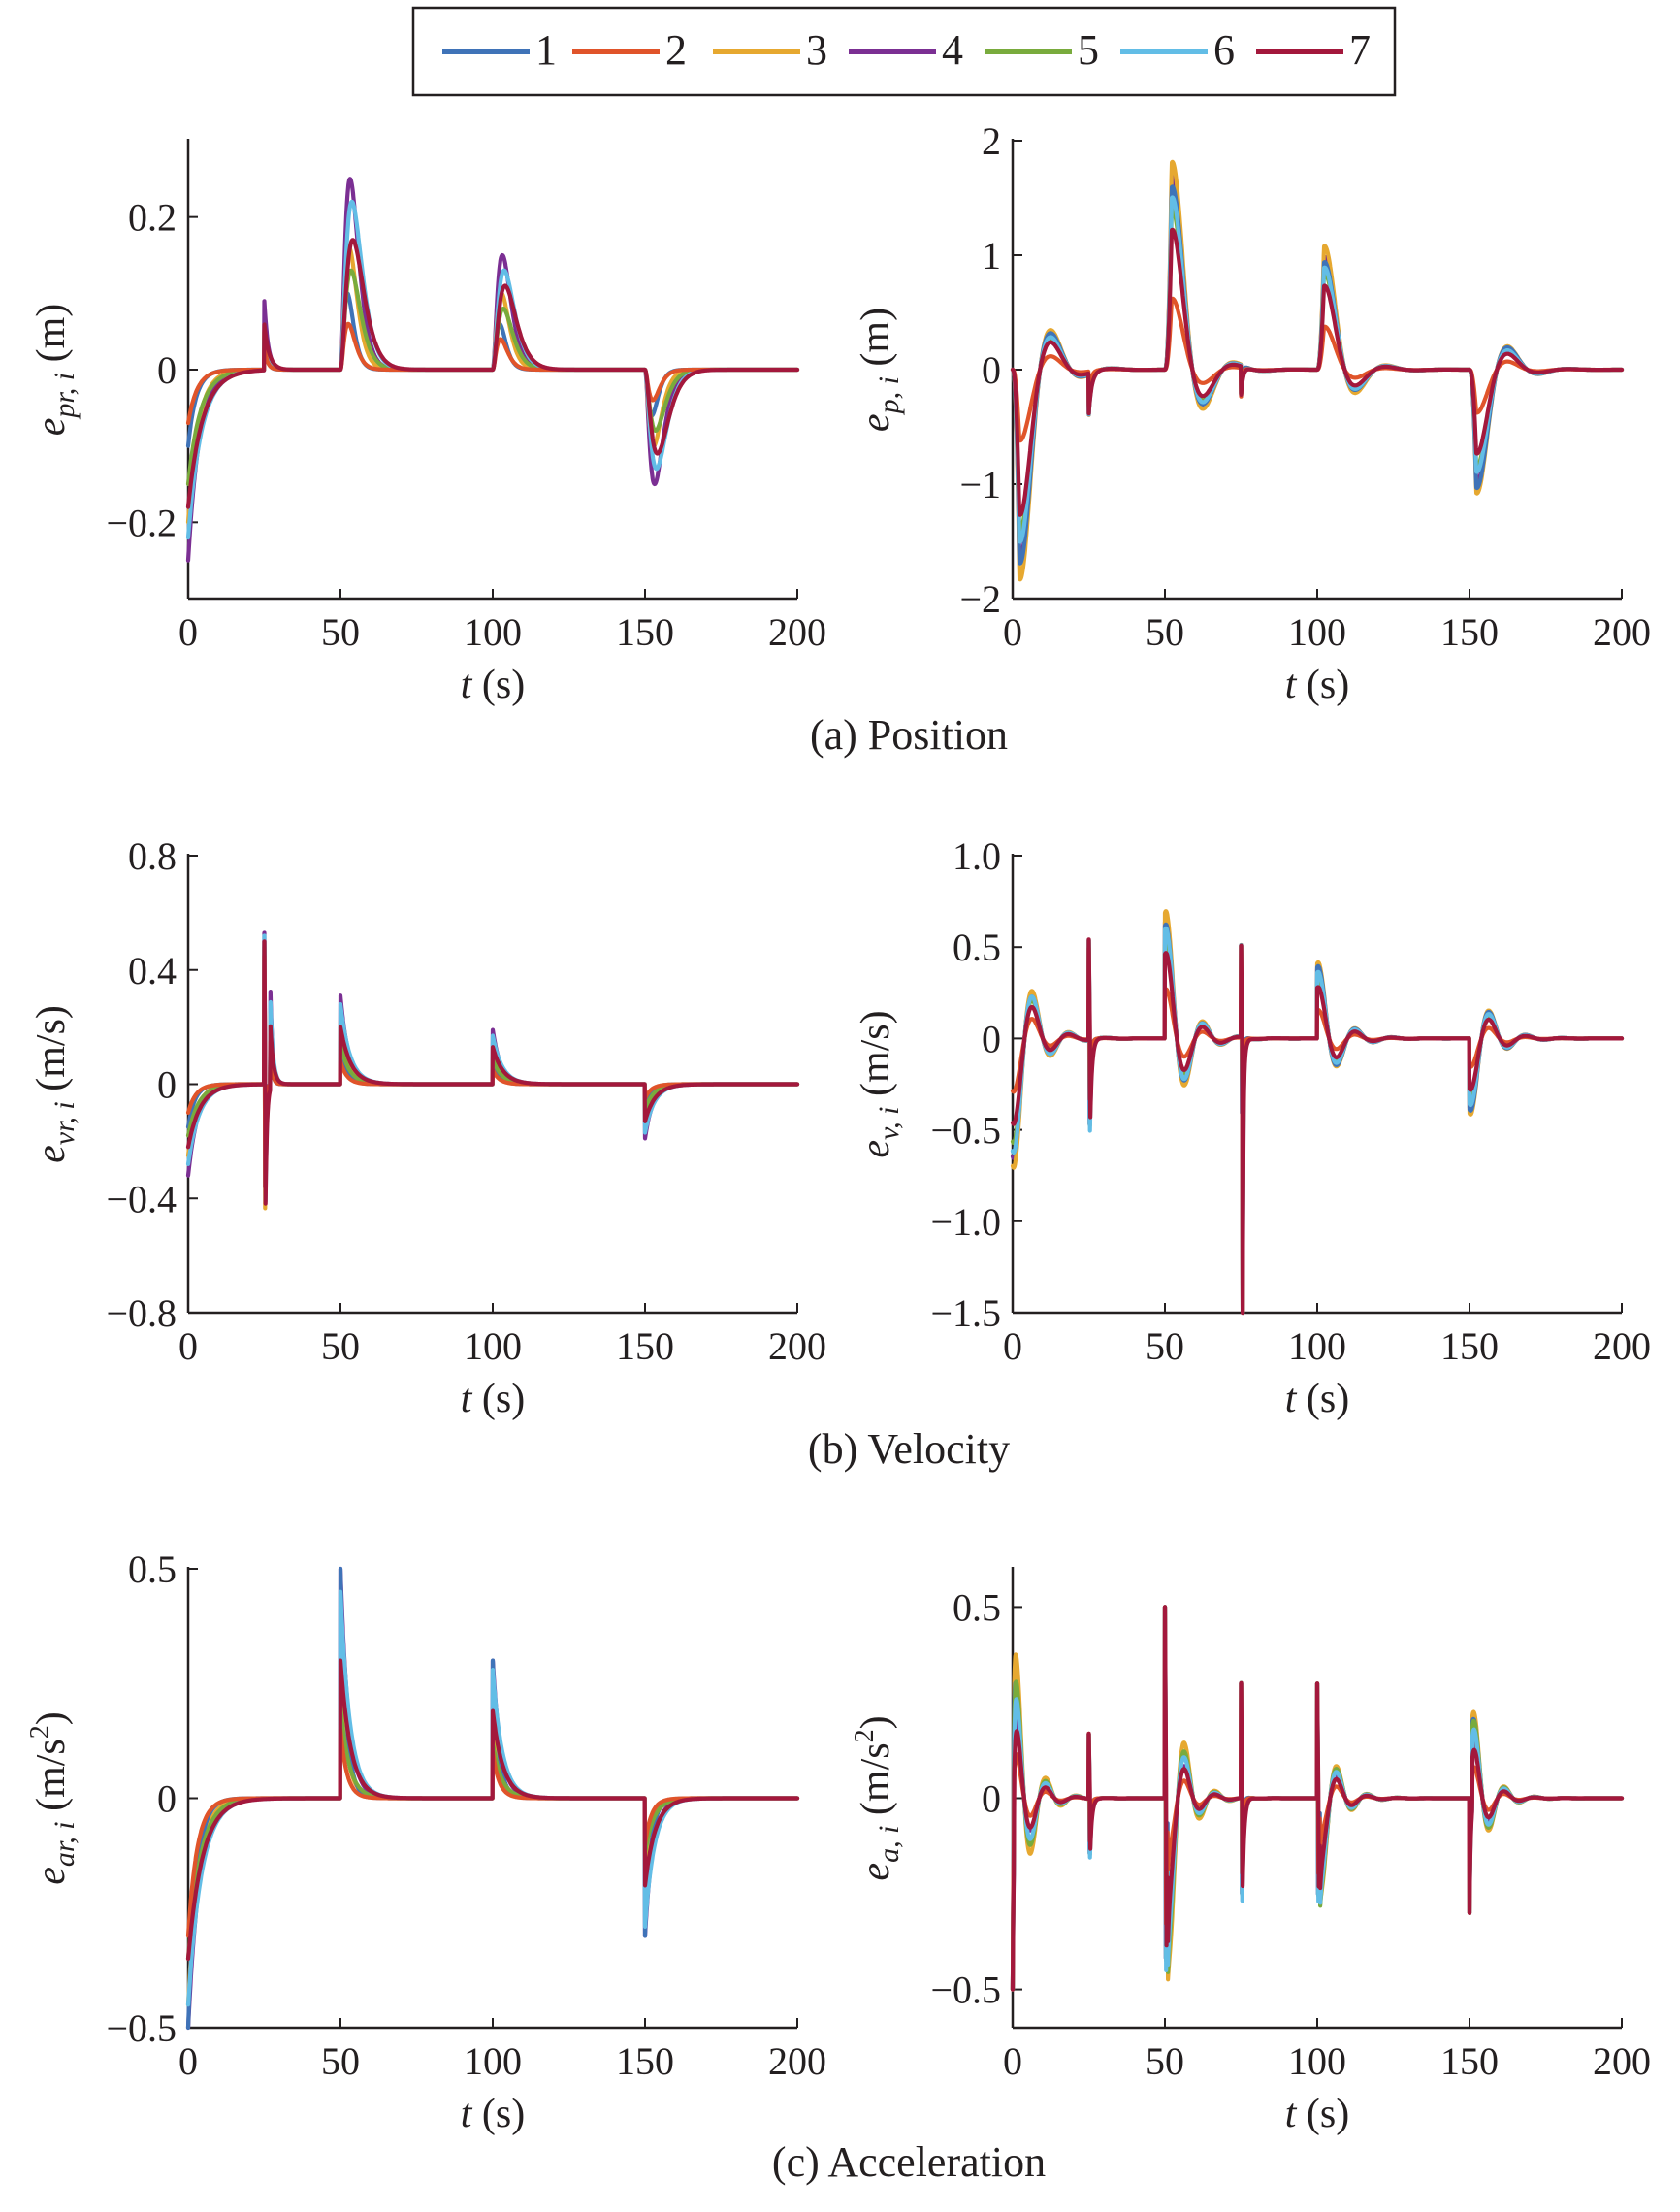 This screenshot has height=2212, width=1680. What do you see at coordinates (980, 485) in the screenshot?
I see `y-tick-label: −1` at bounding box center [980, 485].